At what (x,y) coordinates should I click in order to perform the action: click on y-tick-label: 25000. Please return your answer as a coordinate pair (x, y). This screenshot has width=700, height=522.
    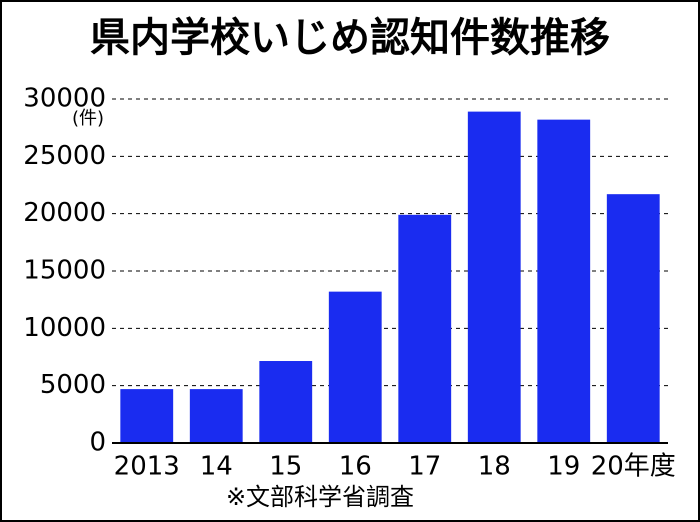
    Looking at the image, I should click on (64, 156).